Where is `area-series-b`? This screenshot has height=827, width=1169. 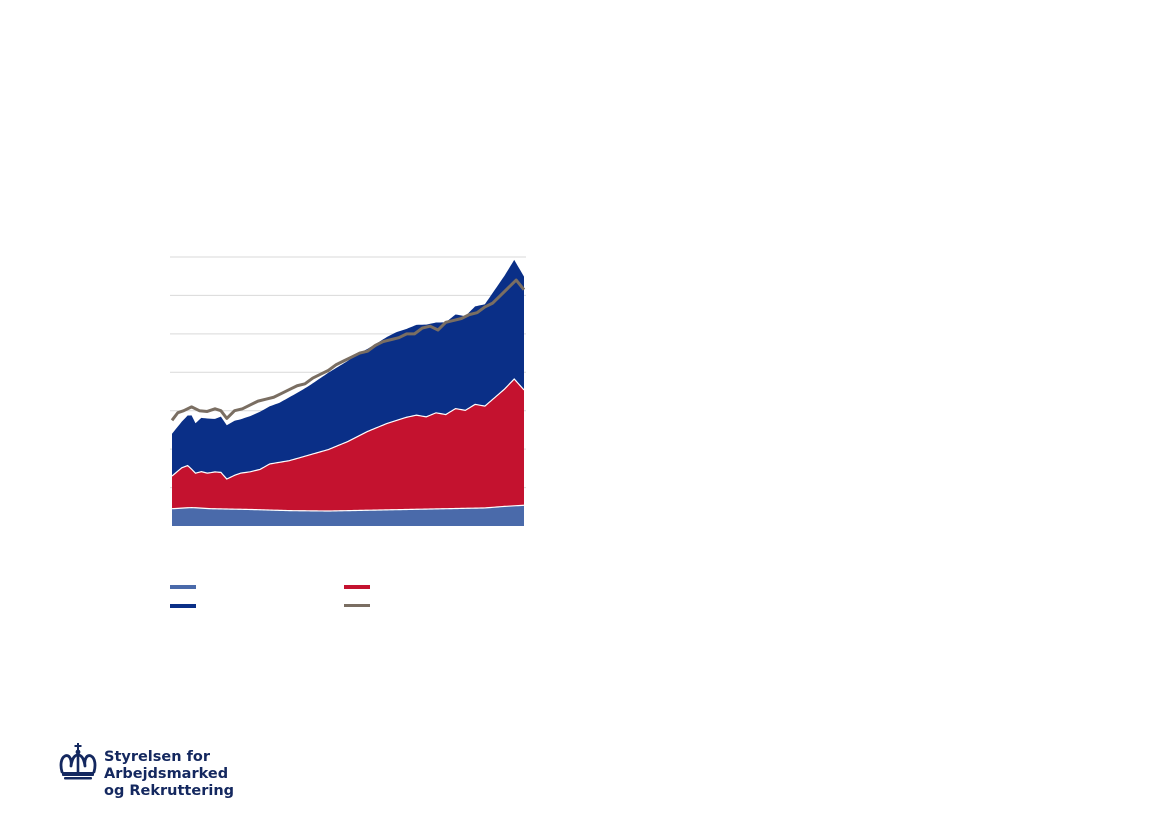
area-series-b is located at coordinates (348, 445).